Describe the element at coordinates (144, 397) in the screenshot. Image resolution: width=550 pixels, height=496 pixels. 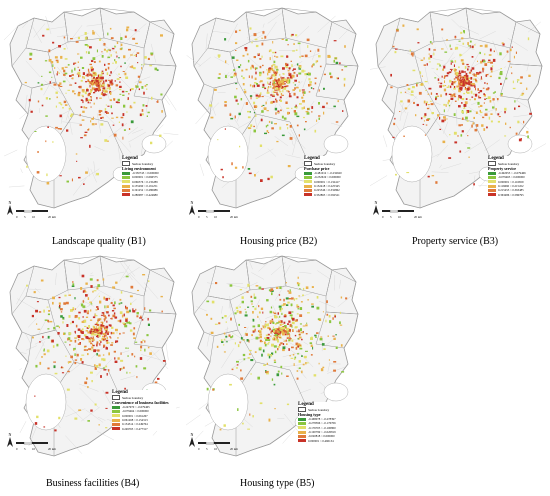
I see `legend-boundary: Suzhou boundary` at that location.